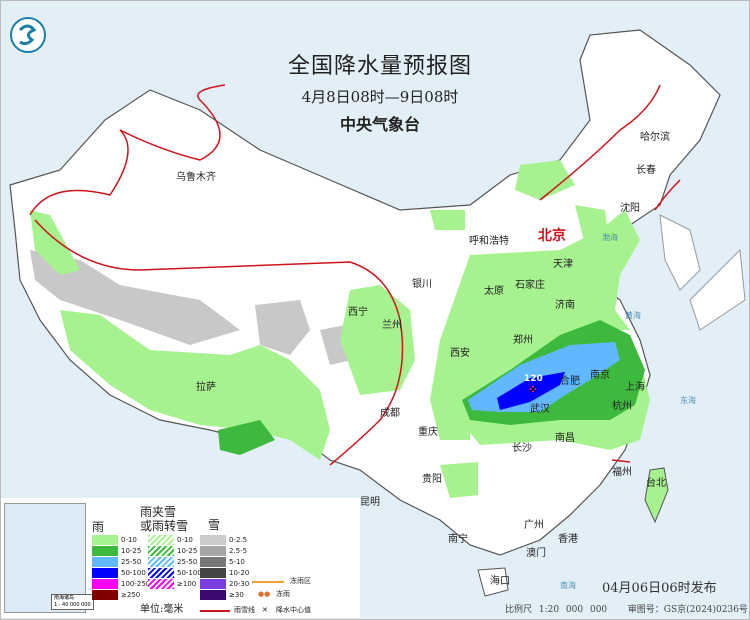 The height and width of the screenshot is (620, 750). Describe the element at coordinates (656, 483) in the screenshot. I see `city-label: 台北` at that location.